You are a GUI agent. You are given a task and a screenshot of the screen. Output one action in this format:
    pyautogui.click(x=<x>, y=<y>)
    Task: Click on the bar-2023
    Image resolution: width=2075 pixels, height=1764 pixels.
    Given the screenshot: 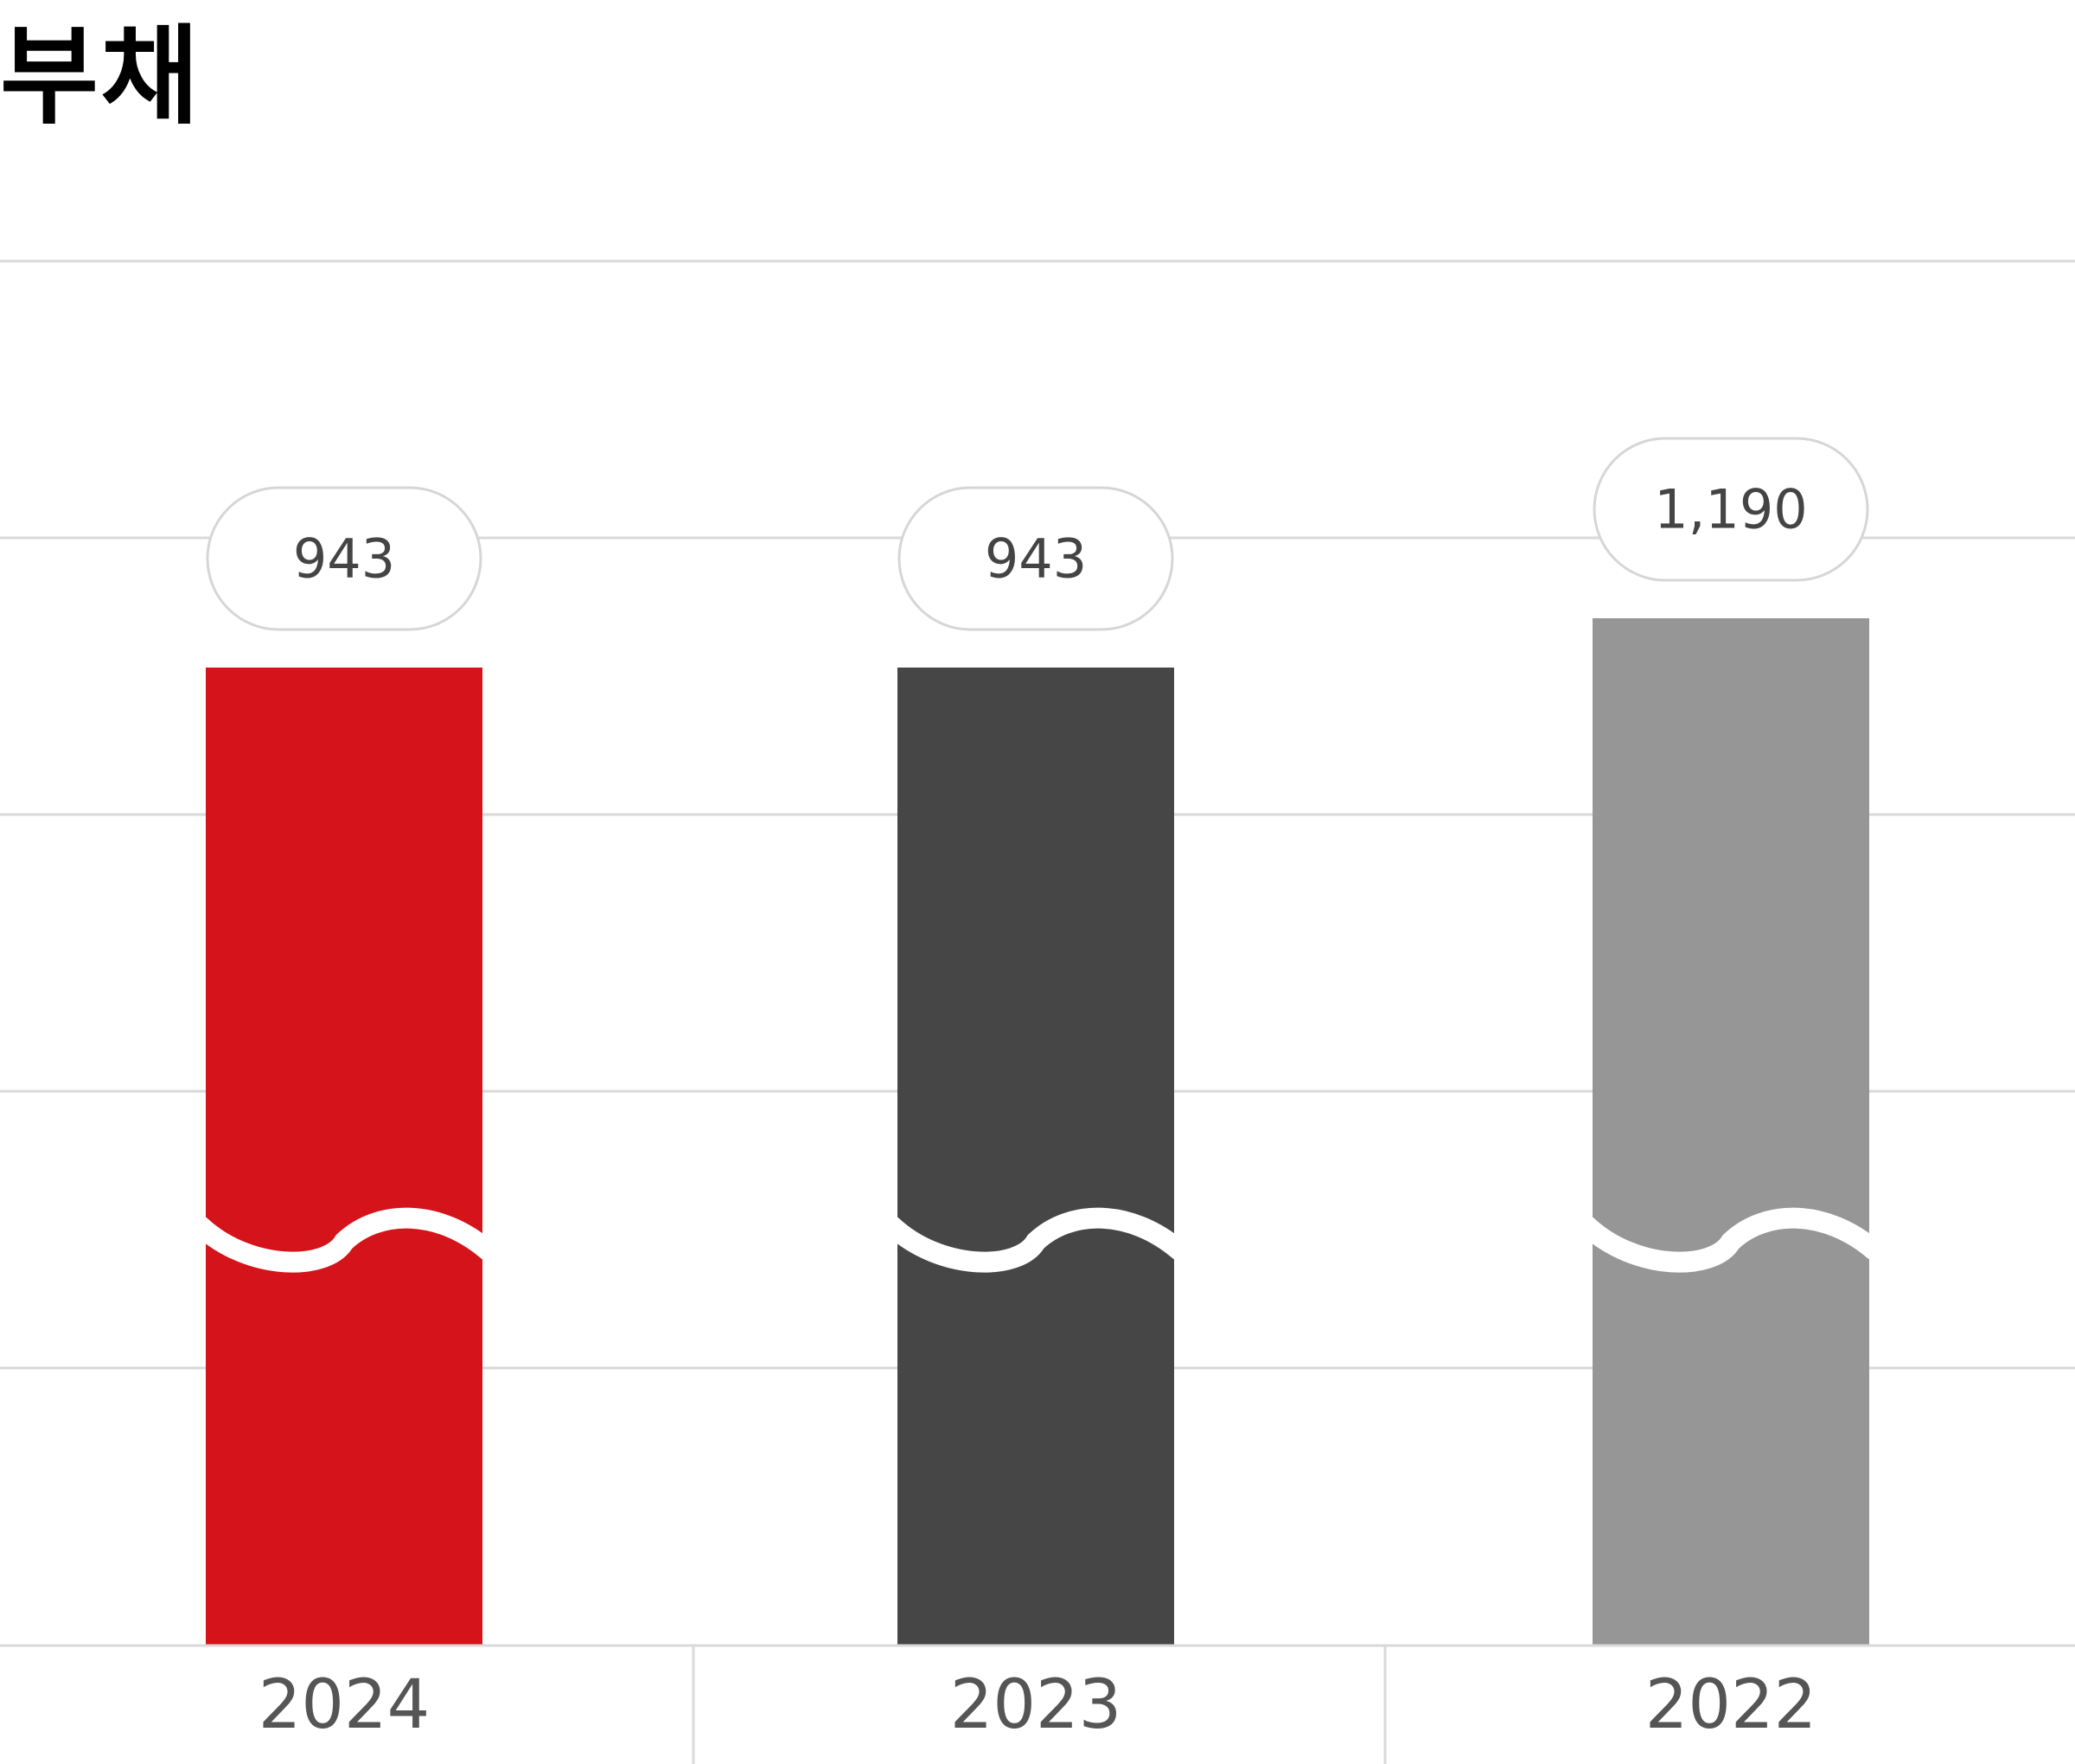 What is the action you would take?
    pyautogui.click(x=1035, y=1157)
    